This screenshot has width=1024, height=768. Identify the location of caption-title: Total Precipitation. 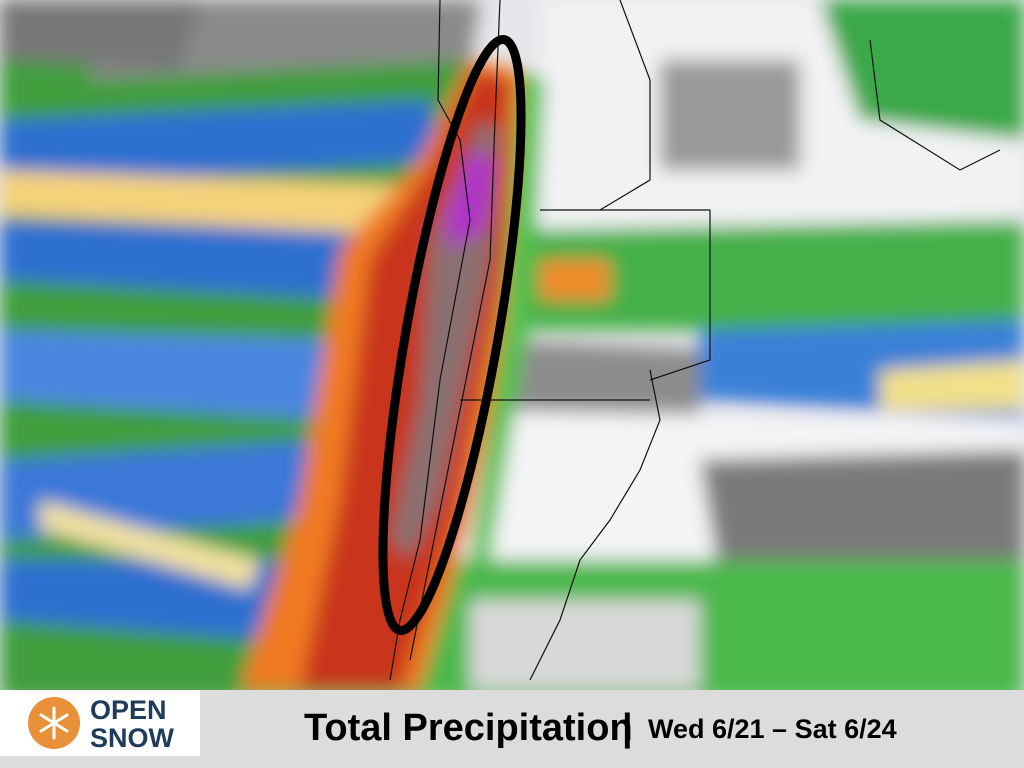
(468, 728).